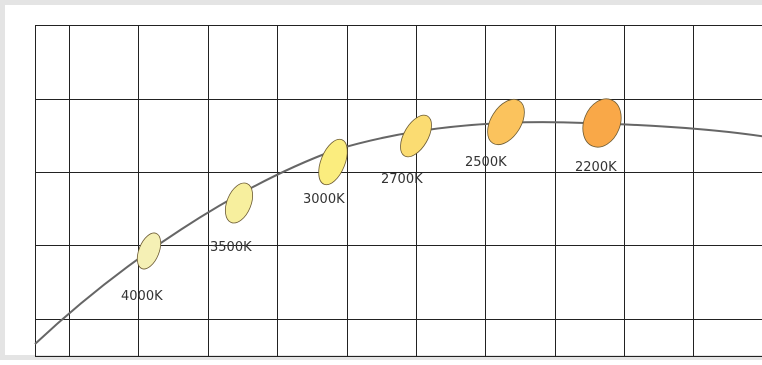 Image resolution: width=762 pixels, height=365 pixels. What do you see at coordinates (231, 247) in the screenshot?
I see `label-3500k: 3500K` at bounding box center [231, 247].